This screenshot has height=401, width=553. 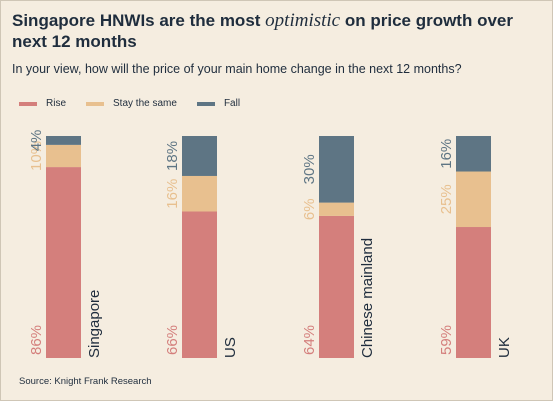 What do you see at coordinates (94, 324) in the screenshot?
I see `category-label-singapore: Singapore` at bounding box center [94, 324].